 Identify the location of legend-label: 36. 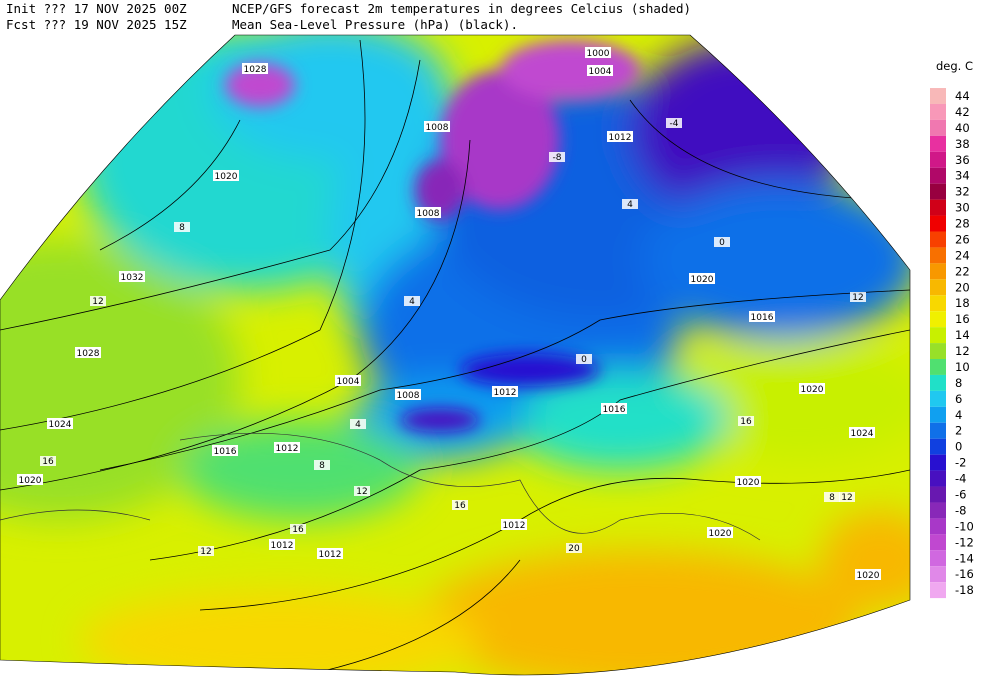
(962, 160).